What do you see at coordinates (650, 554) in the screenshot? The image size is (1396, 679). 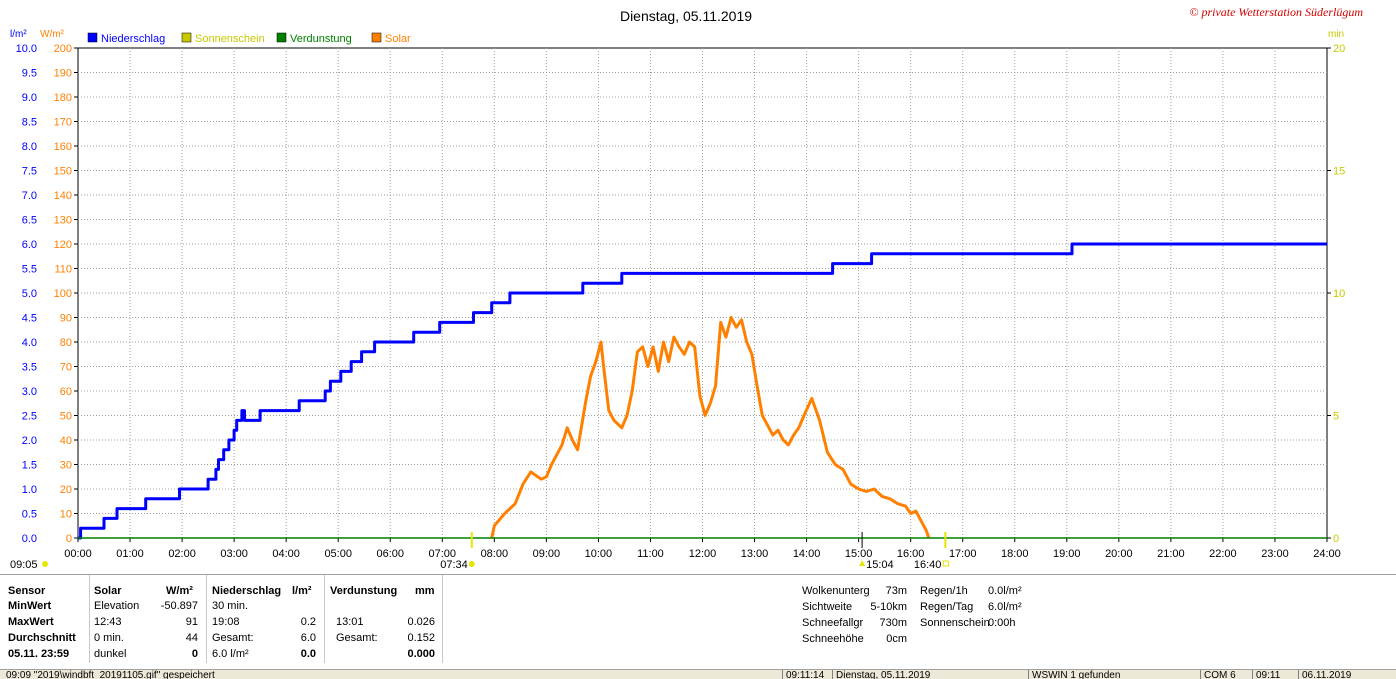 I see `x-tick-label: 11:00` at bounding box center [650, 554].